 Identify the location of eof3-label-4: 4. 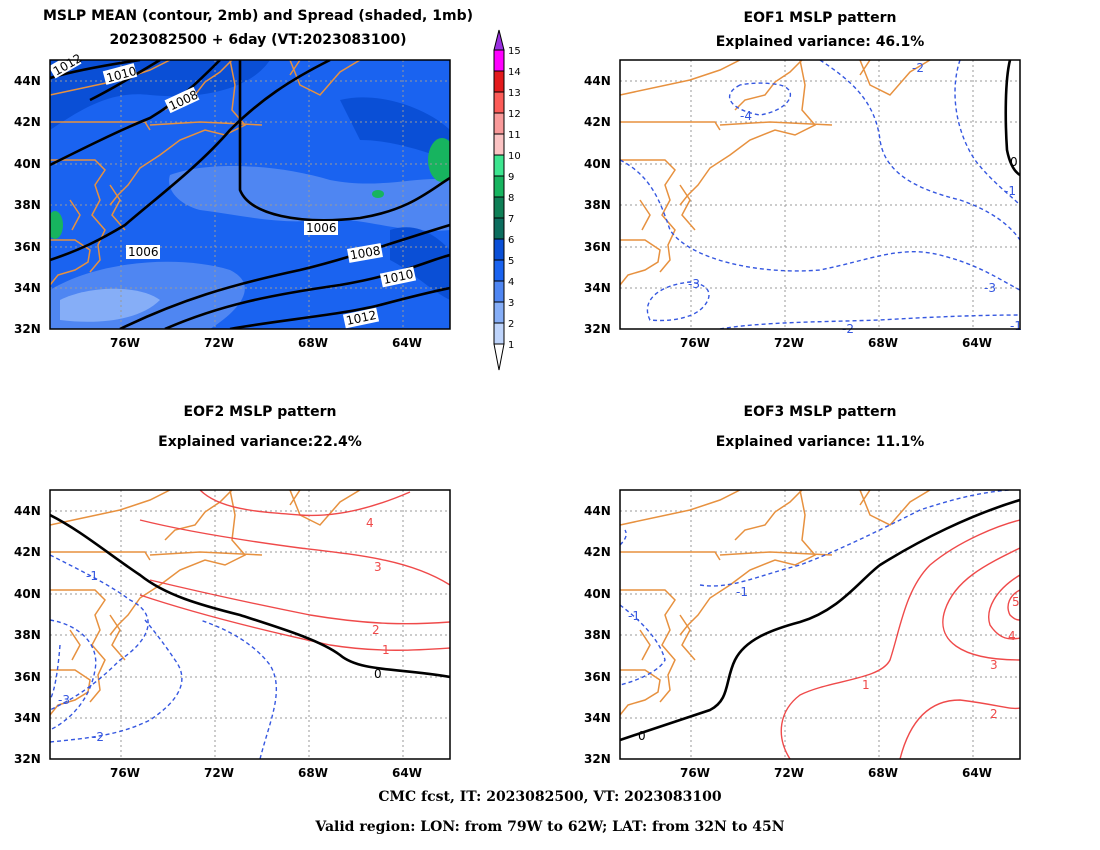
(1012, 636).